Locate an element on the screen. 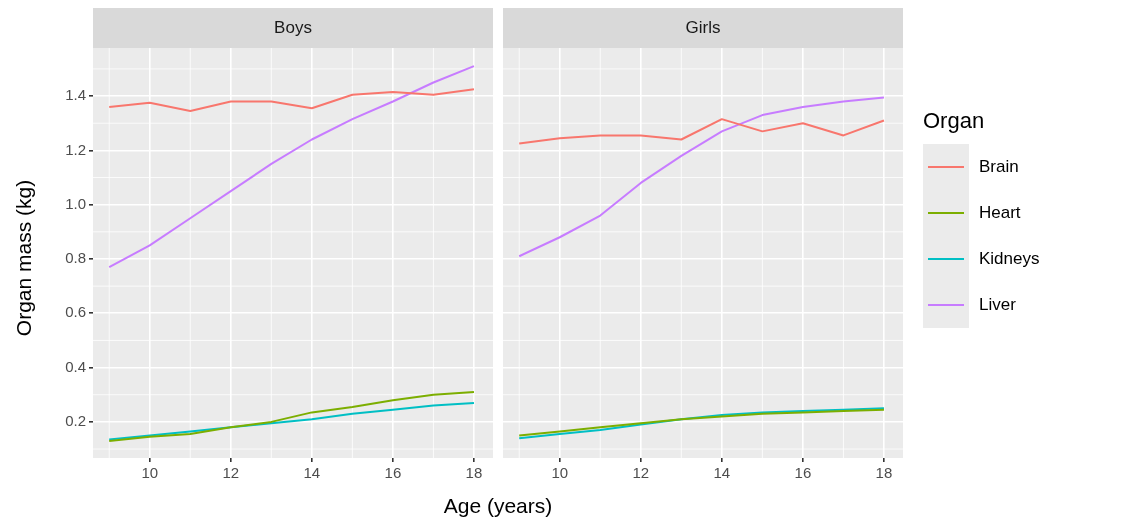 The width and height of the screenshot is (1130, 532). y-tick-label: 1.0 is located at coordinates (75, 203).